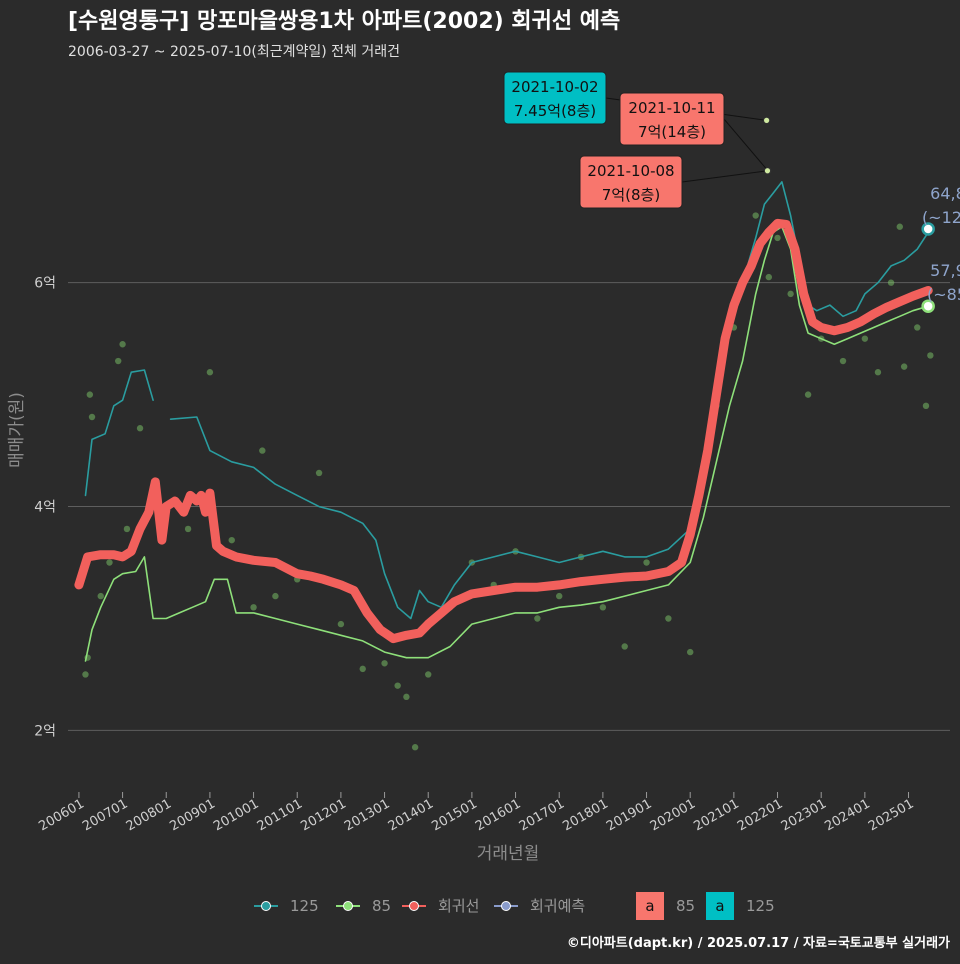 Image resolution: width=960 pixels, height=964 pixels. I want to click on end-label-area: (~125㎡), so click(941, 217).